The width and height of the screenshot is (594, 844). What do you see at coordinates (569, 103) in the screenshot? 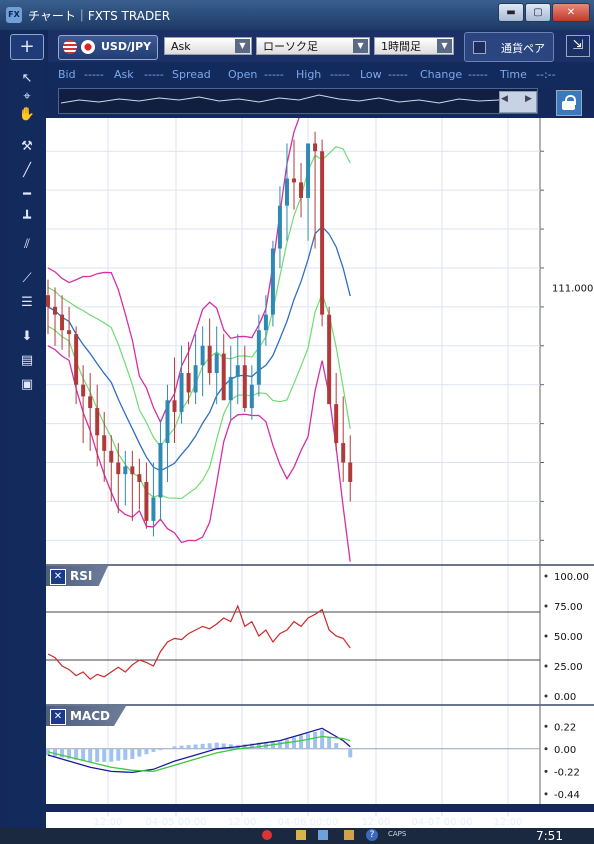
I see `lock-icon` at bounding box center [569, 103].